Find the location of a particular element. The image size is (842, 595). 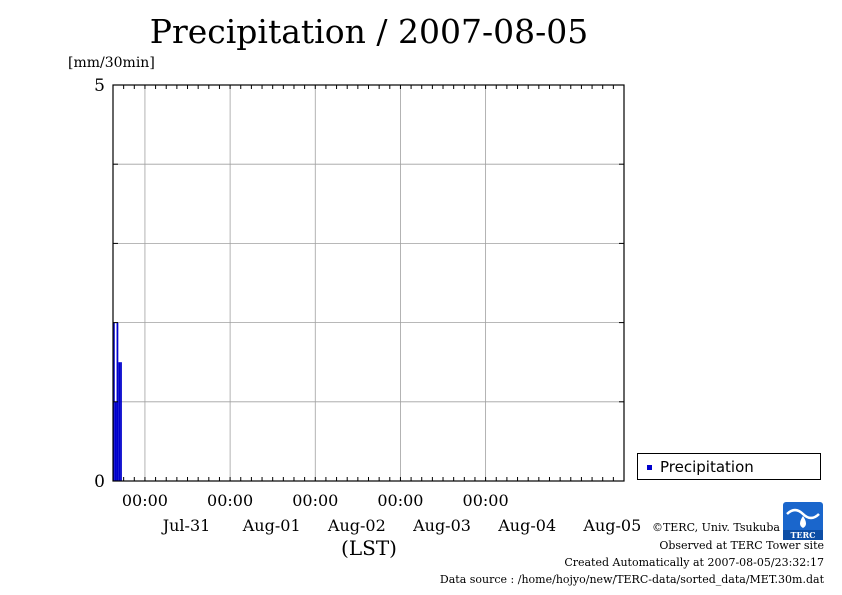

x-date-label: Aug-02 is located at coordinates (356, 525).